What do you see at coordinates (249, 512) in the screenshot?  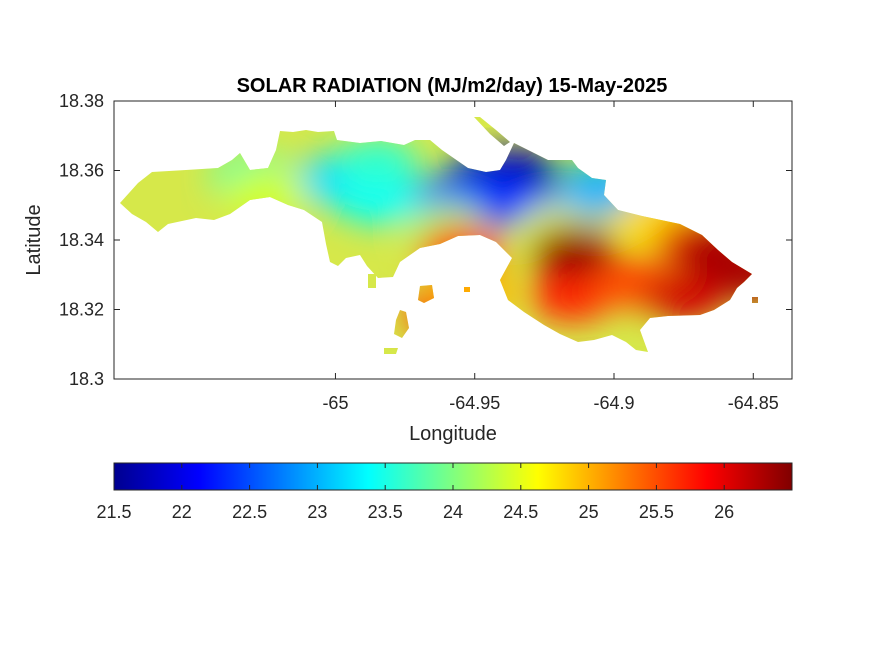 I see `colorbar-tick-label: 22.5` at bounding box center [249, 512].